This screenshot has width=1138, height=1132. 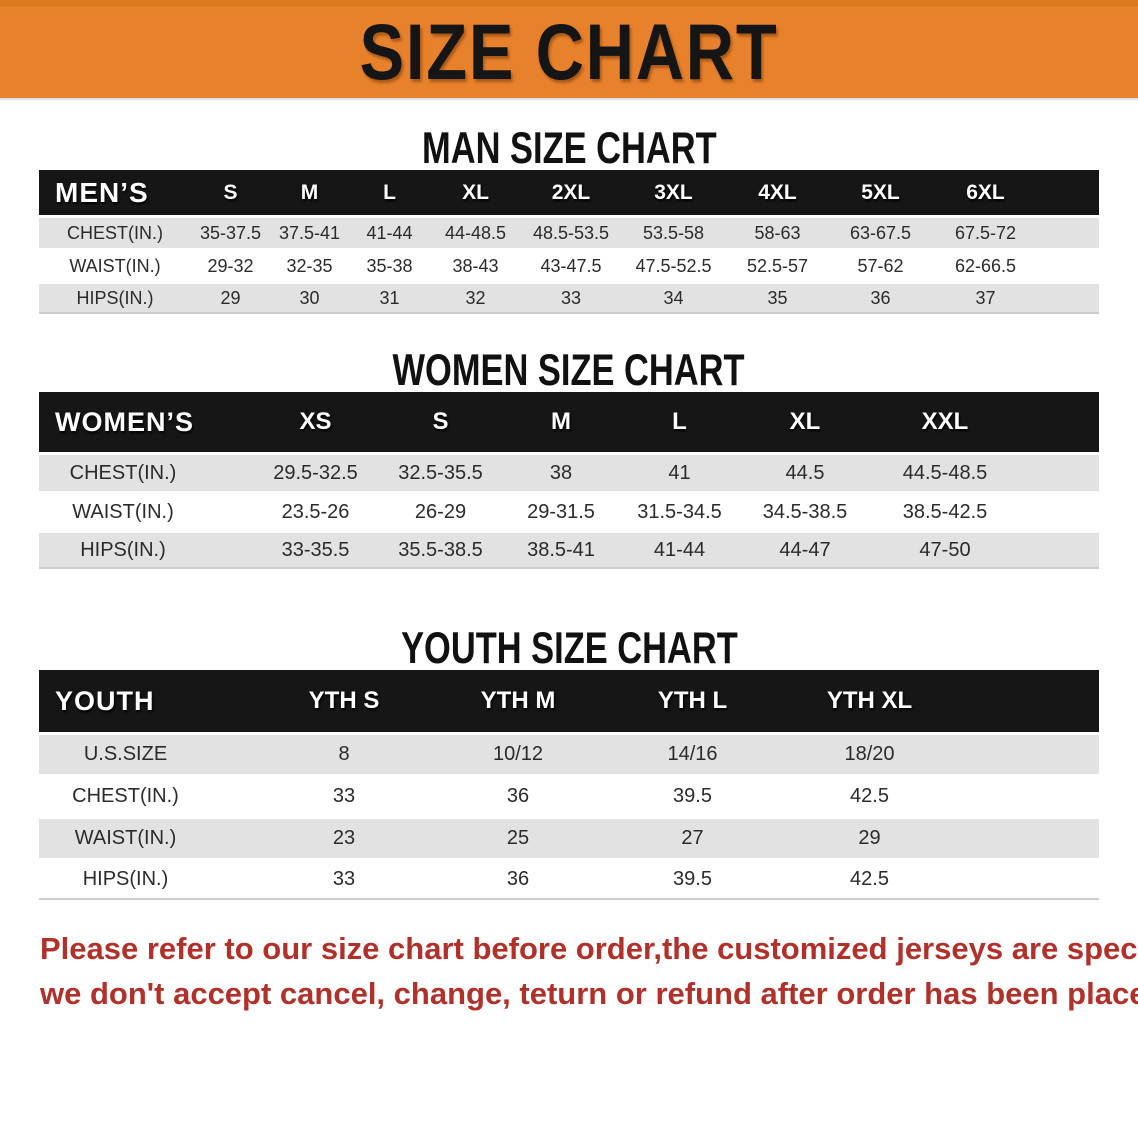 I want to click on size-cell: 44-48.5, so click(x=475, y=231).